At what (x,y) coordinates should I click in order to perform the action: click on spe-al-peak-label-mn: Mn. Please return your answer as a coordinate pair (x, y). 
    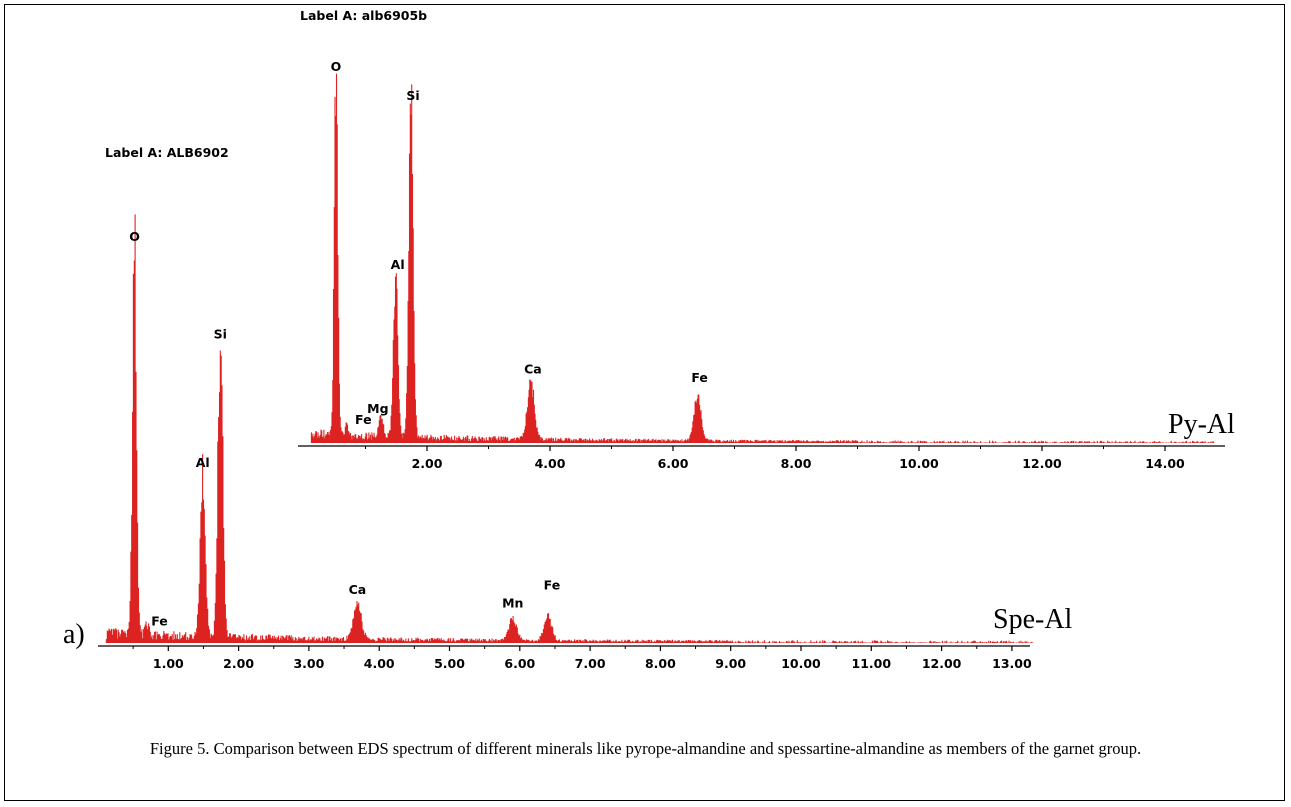
    Looking at the image, I should click on (512, 603).